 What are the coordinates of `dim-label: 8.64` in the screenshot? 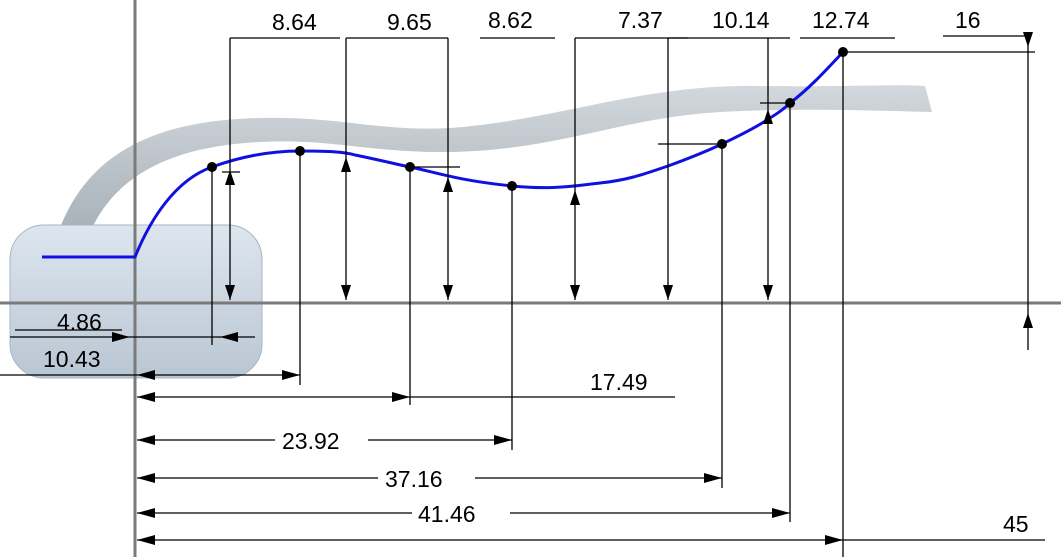 It's located at (294, 22).